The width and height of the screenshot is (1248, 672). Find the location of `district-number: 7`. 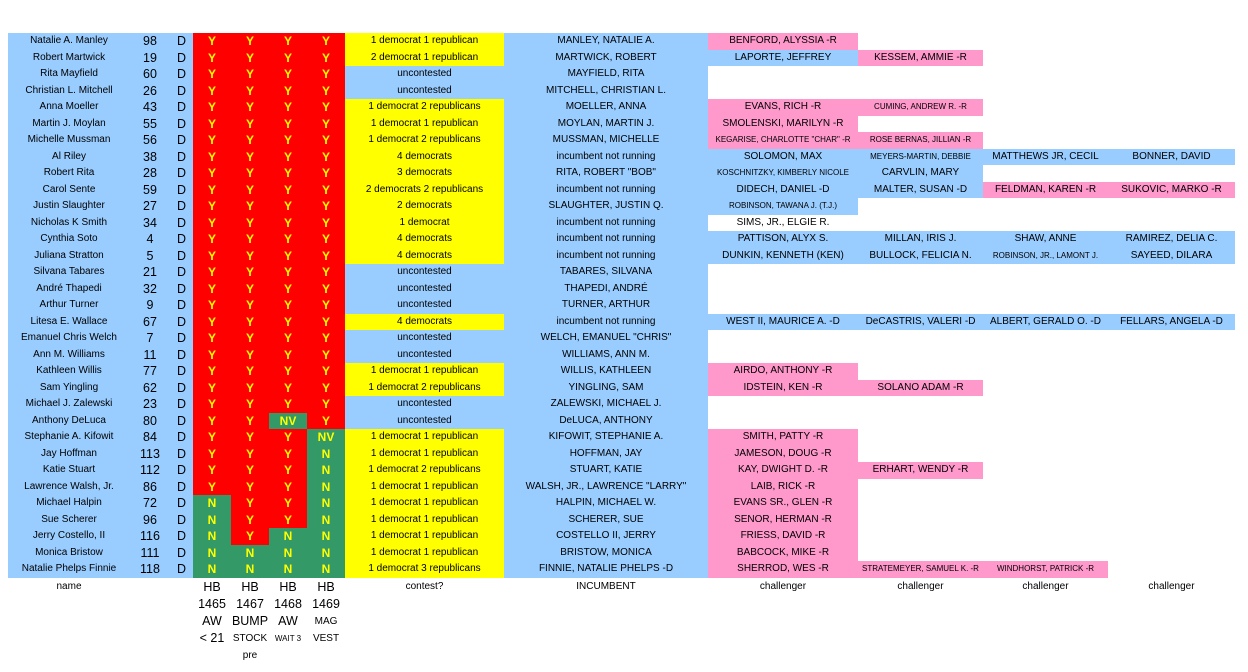

district-number: 7 is located at coordinates (150, 338).